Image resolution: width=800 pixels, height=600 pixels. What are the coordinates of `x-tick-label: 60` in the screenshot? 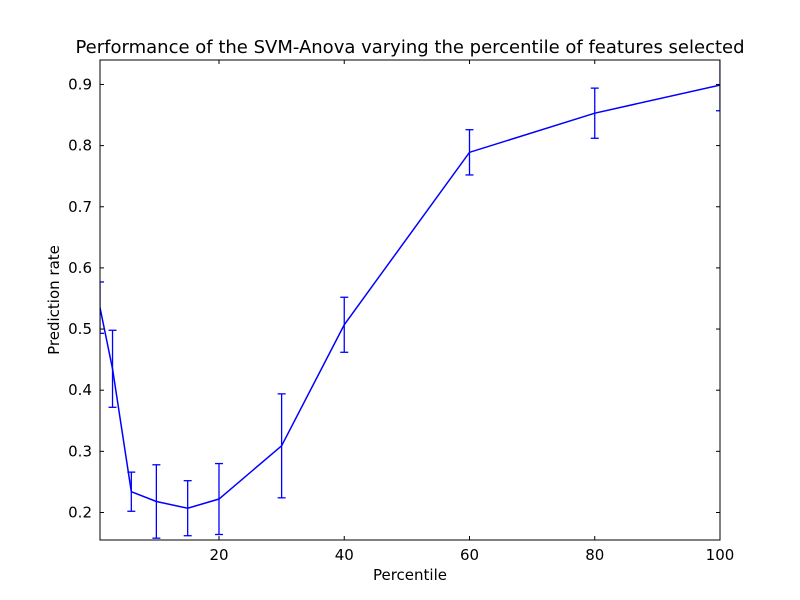 It's located at (469, 555).